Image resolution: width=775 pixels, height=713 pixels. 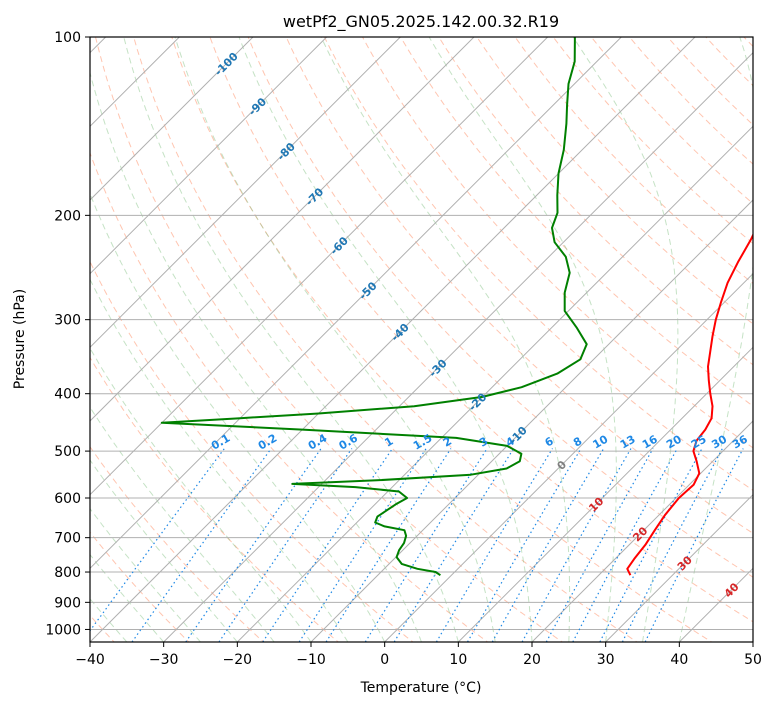 I want to click on y-tick-label: 400, so click(x=67, y=395).